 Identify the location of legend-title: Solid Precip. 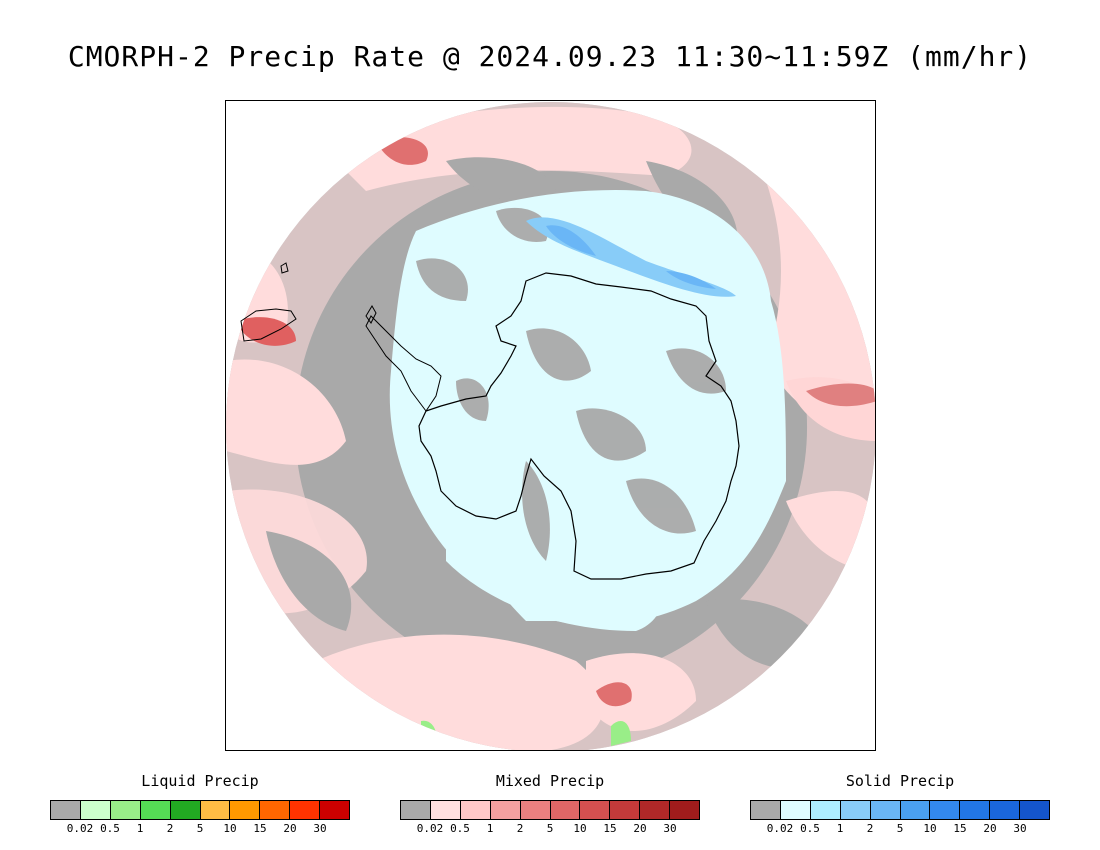
(900, 781).